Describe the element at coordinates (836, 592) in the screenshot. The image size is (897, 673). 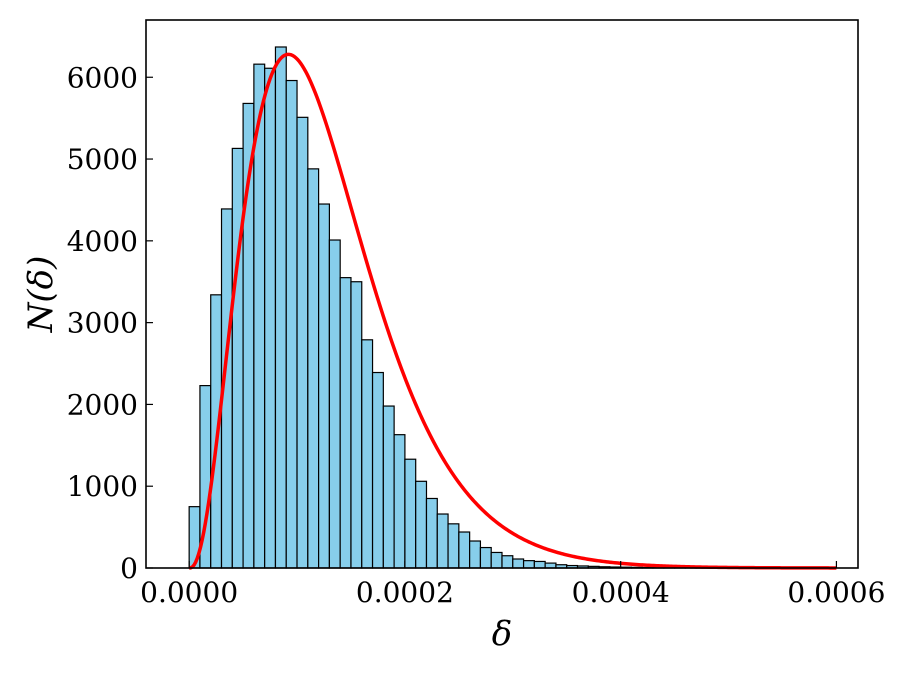
I see `x-tick-label: 0.0006` at that location.